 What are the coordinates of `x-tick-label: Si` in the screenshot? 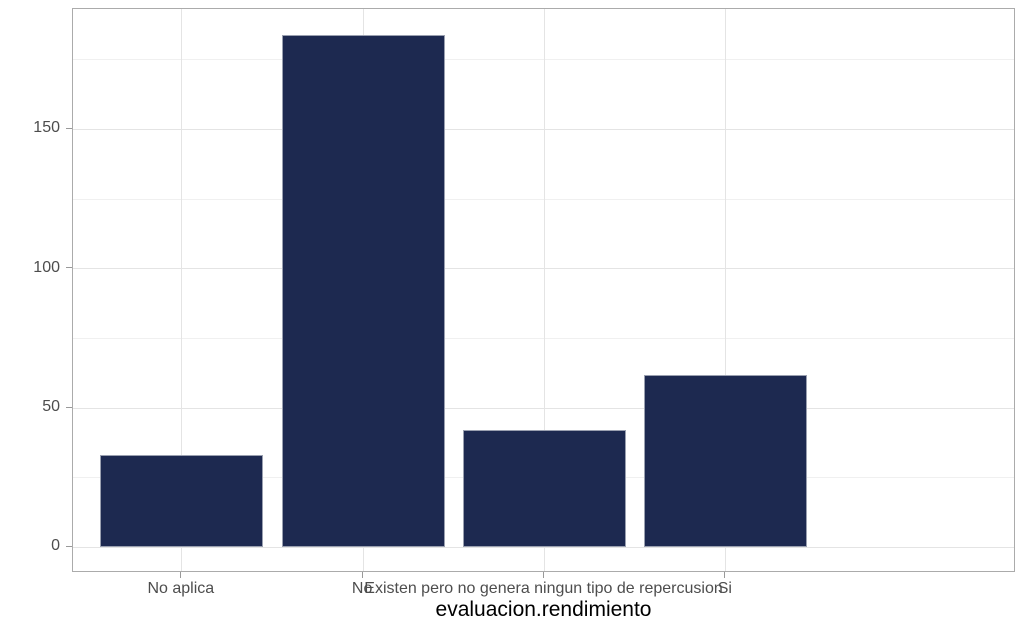 It's located at (724, 588).